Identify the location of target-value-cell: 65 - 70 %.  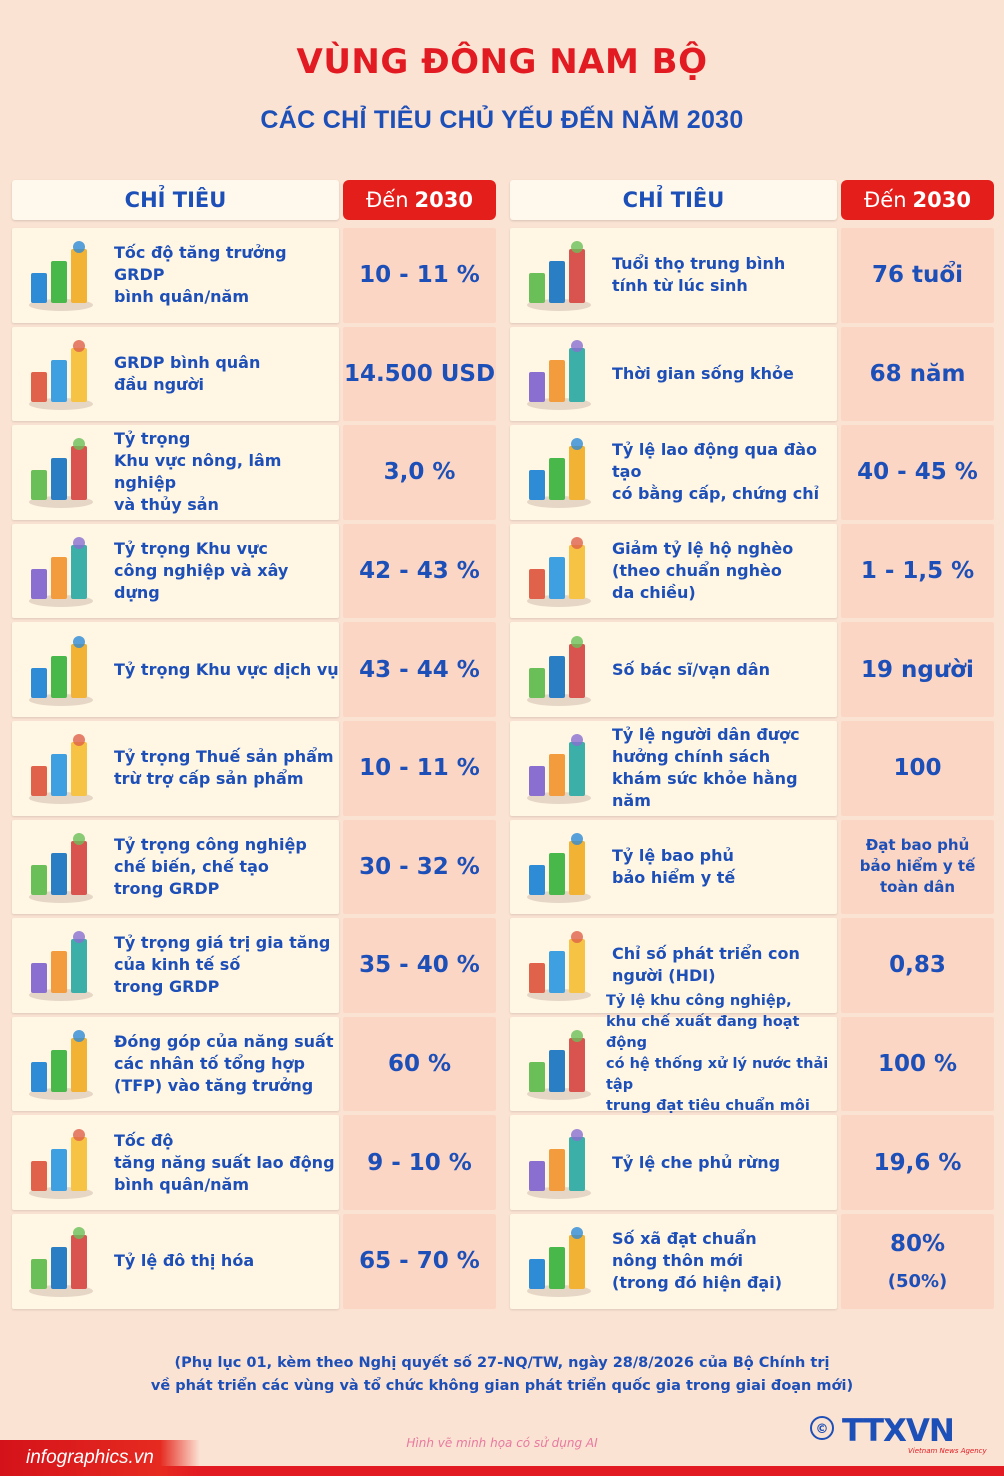
(419, 1261).